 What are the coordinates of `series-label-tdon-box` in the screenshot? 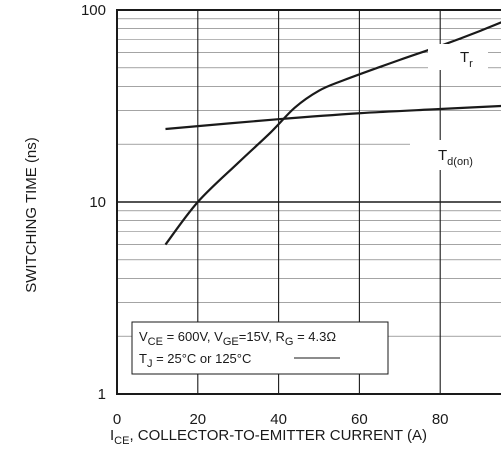 It's located at (455, 155).